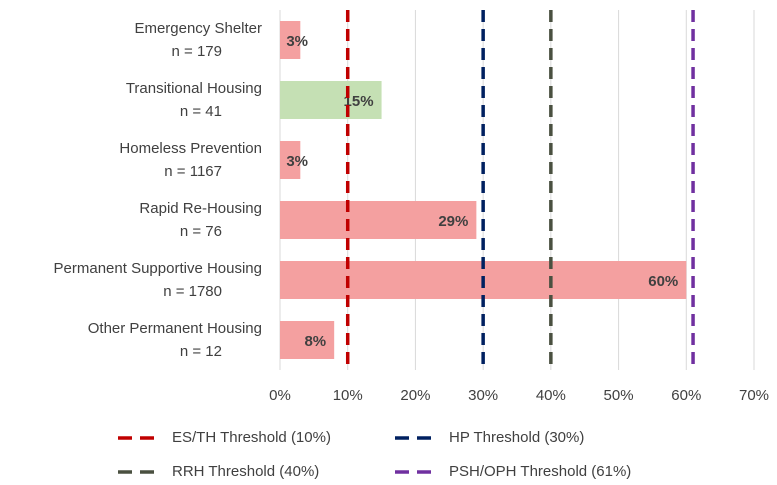 This screenshot has height=485, width=777. Describe the element at coordinates (280, 395) in the screenshot. I see `x-tick-label: 0%` at that location.